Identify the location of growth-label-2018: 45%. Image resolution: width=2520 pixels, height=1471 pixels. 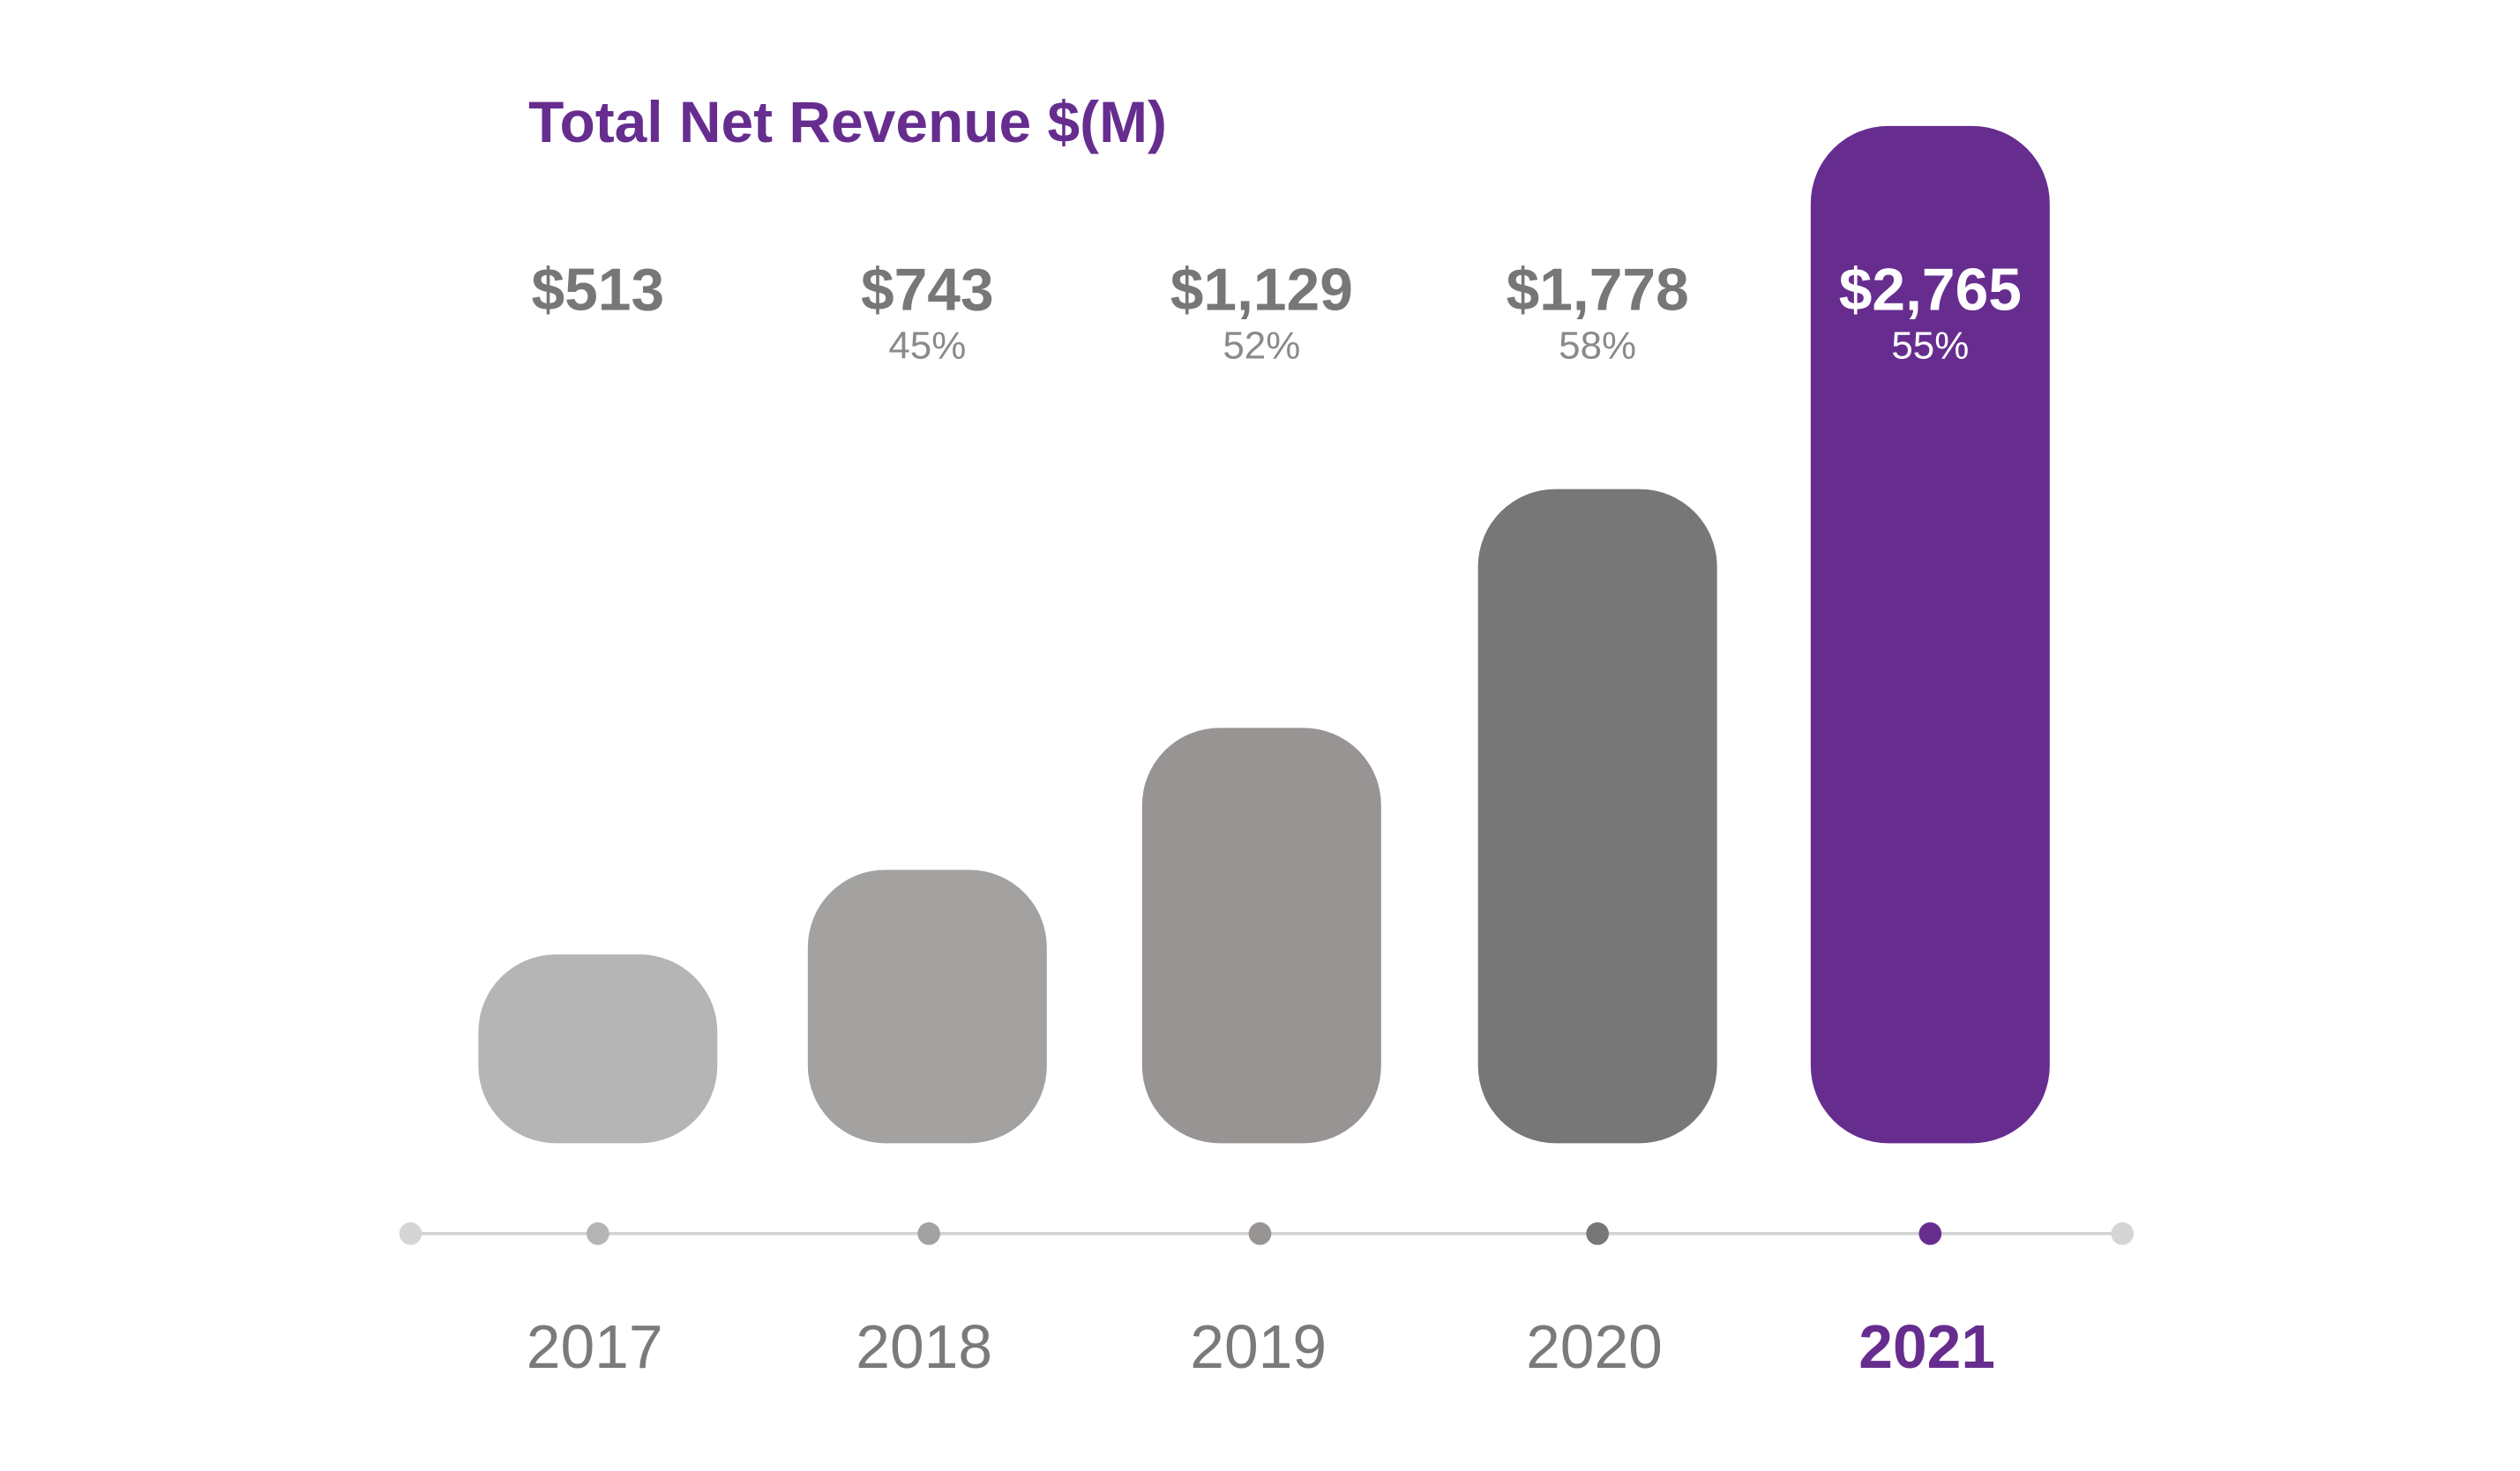
(927, 346).